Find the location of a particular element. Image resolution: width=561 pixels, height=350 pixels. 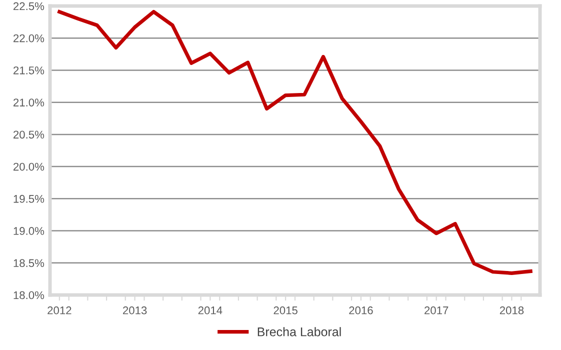

x-tick-label: 2016 is located at coordinates (361, 310).